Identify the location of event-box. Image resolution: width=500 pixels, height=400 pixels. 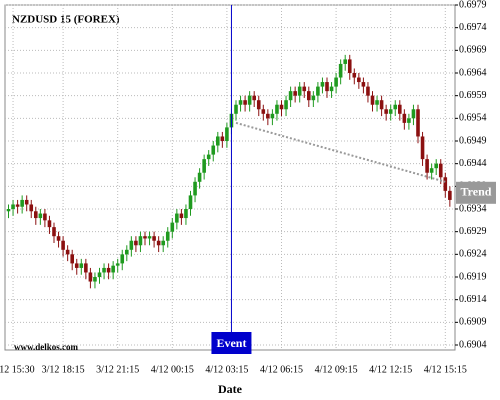
(231, 343).